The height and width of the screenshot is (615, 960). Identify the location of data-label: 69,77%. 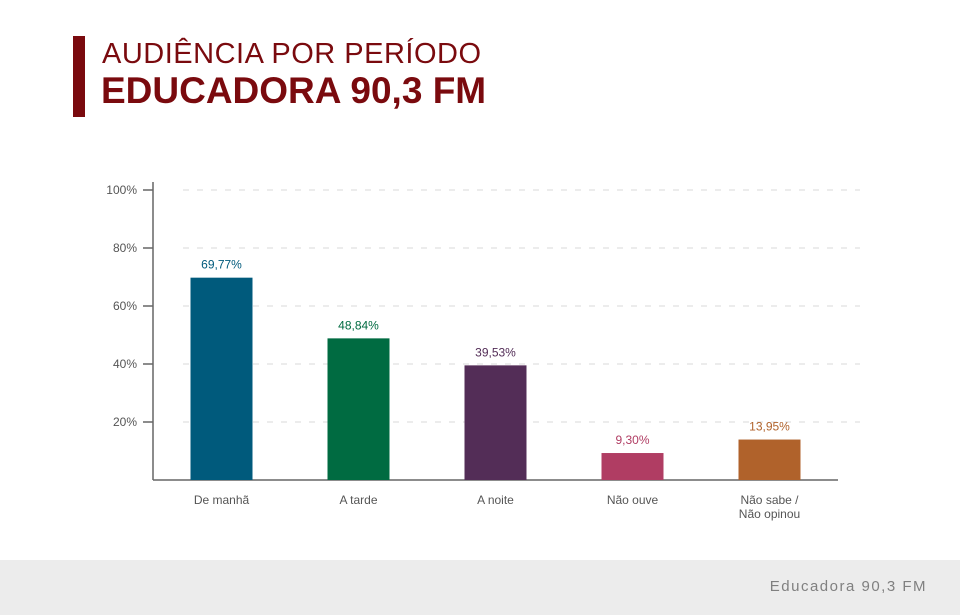
(221, 265).